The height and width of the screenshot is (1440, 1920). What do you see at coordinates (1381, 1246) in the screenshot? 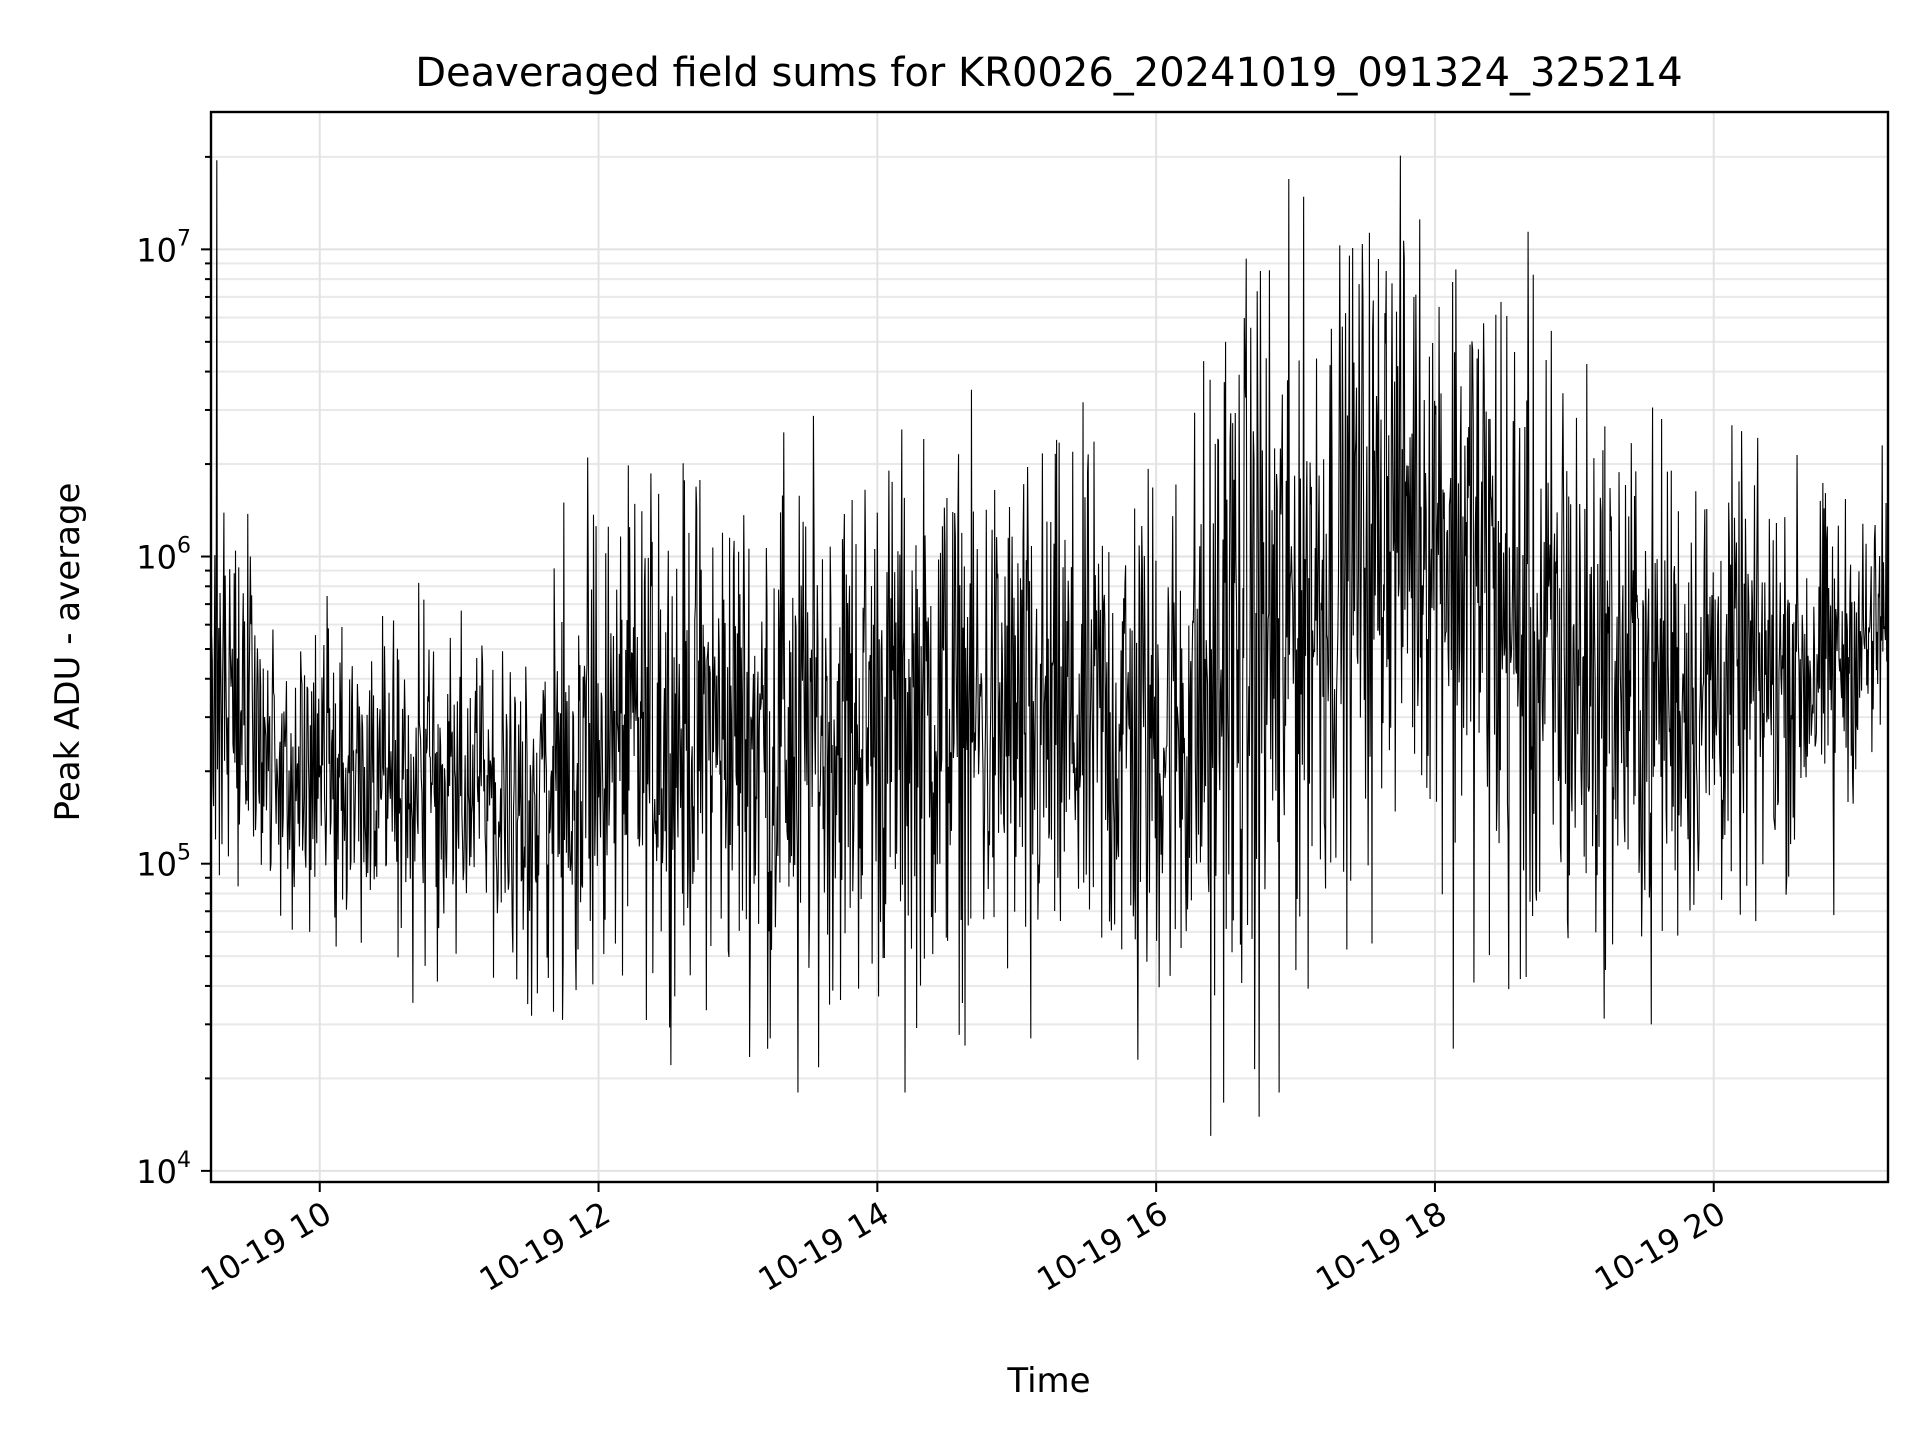
I see `x-tick-label: 10-19 18` at bounding box center [1381, 1246].